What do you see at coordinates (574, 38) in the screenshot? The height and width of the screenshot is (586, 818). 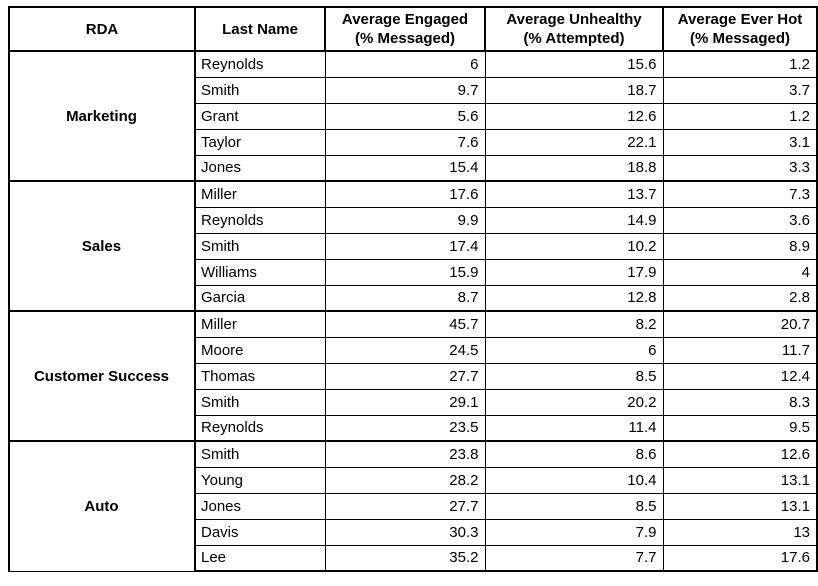 I see `header-average-unhealthy-line2: (% Attempted)` at bounding box center [574, 38].